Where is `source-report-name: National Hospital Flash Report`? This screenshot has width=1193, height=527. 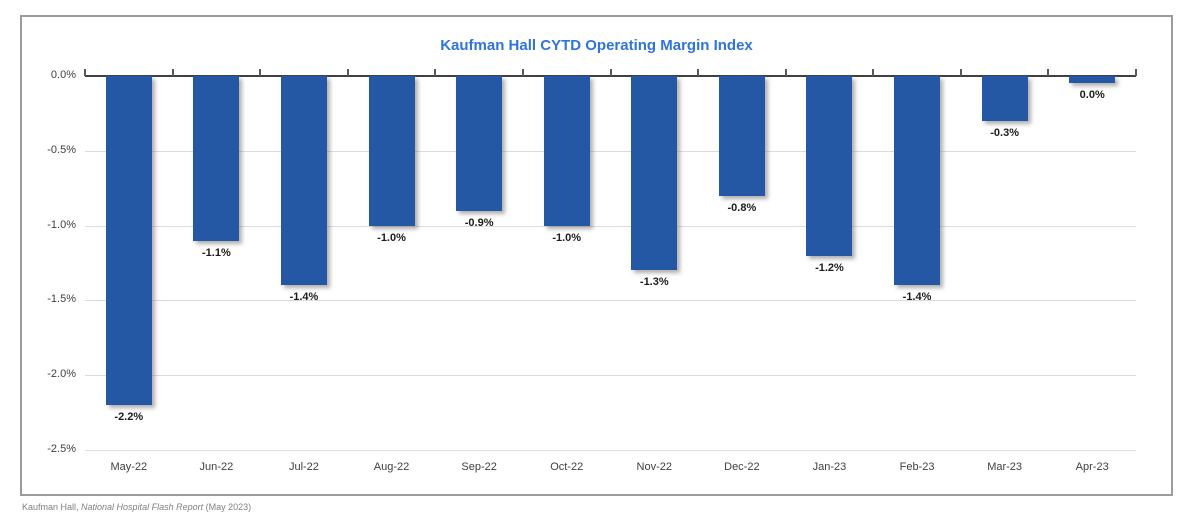 source-report-name: National Hospital Flash Report is located at coordinates (142, 507).